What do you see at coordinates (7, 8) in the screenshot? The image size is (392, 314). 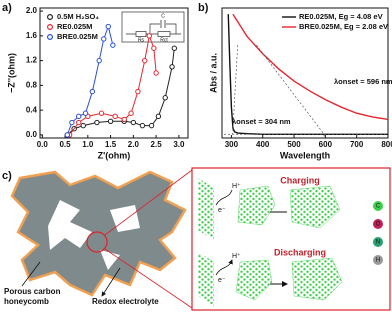 I see `panel-label: a)` at bounding box center [7, 8].